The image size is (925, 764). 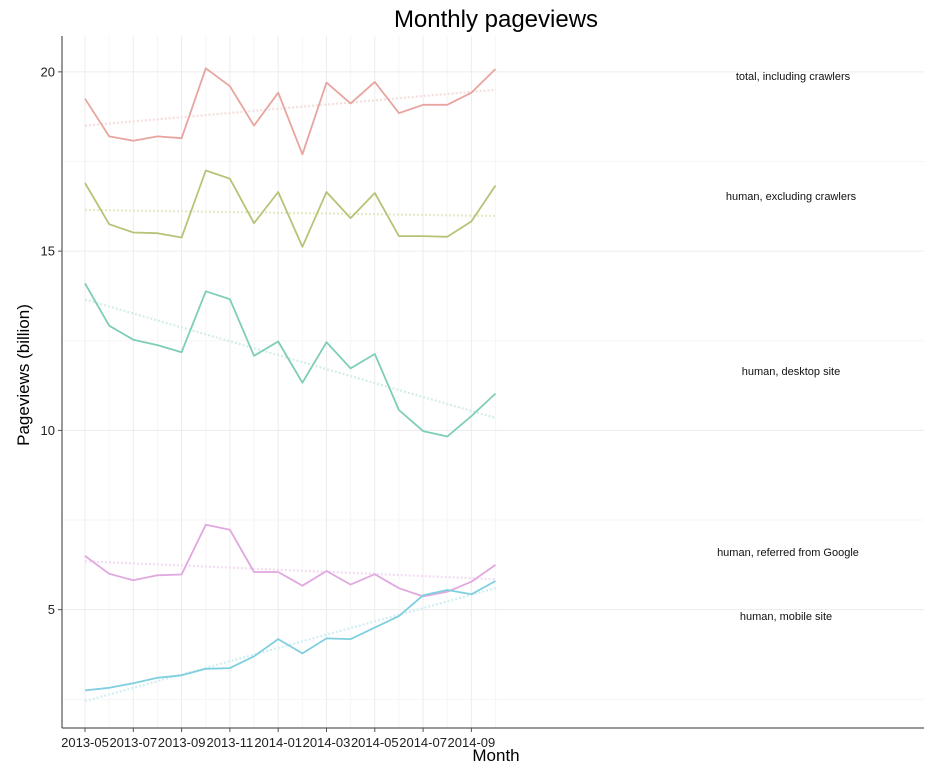 I want to click on y-tick-label: 20, so click(x=48, y=71).